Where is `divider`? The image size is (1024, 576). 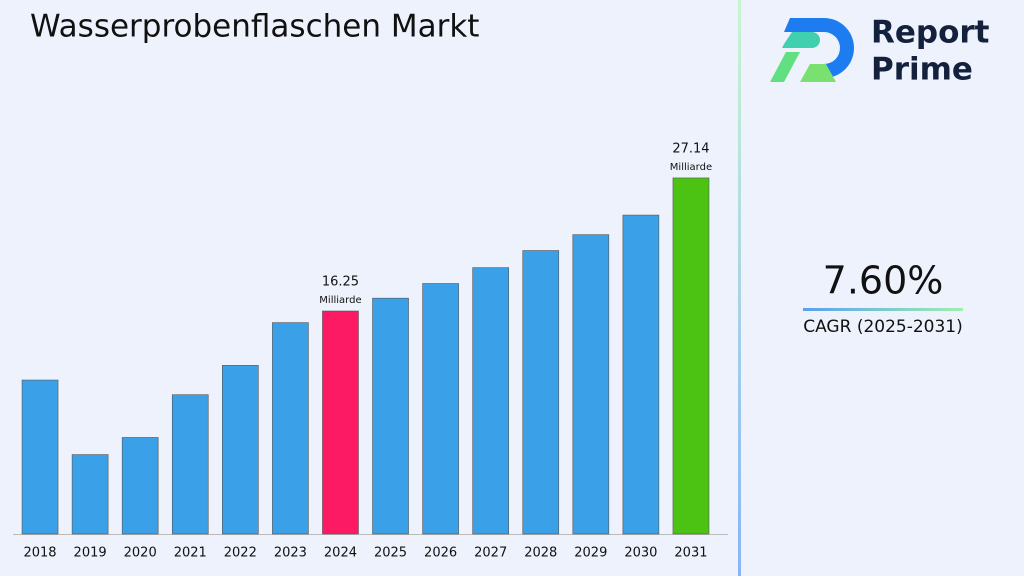 divider is located at coordinates (739, 288).